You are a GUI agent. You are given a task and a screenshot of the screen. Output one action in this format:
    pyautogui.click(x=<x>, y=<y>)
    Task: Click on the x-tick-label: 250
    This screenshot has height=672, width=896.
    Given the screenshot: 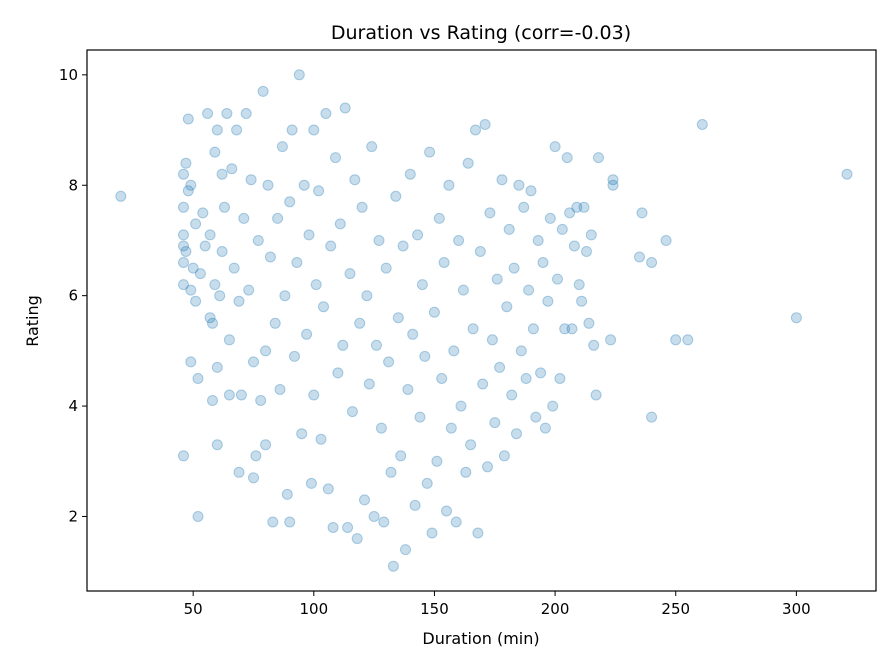 What is the action you would take?
    pyautogui.click(x=675, y=609)
    